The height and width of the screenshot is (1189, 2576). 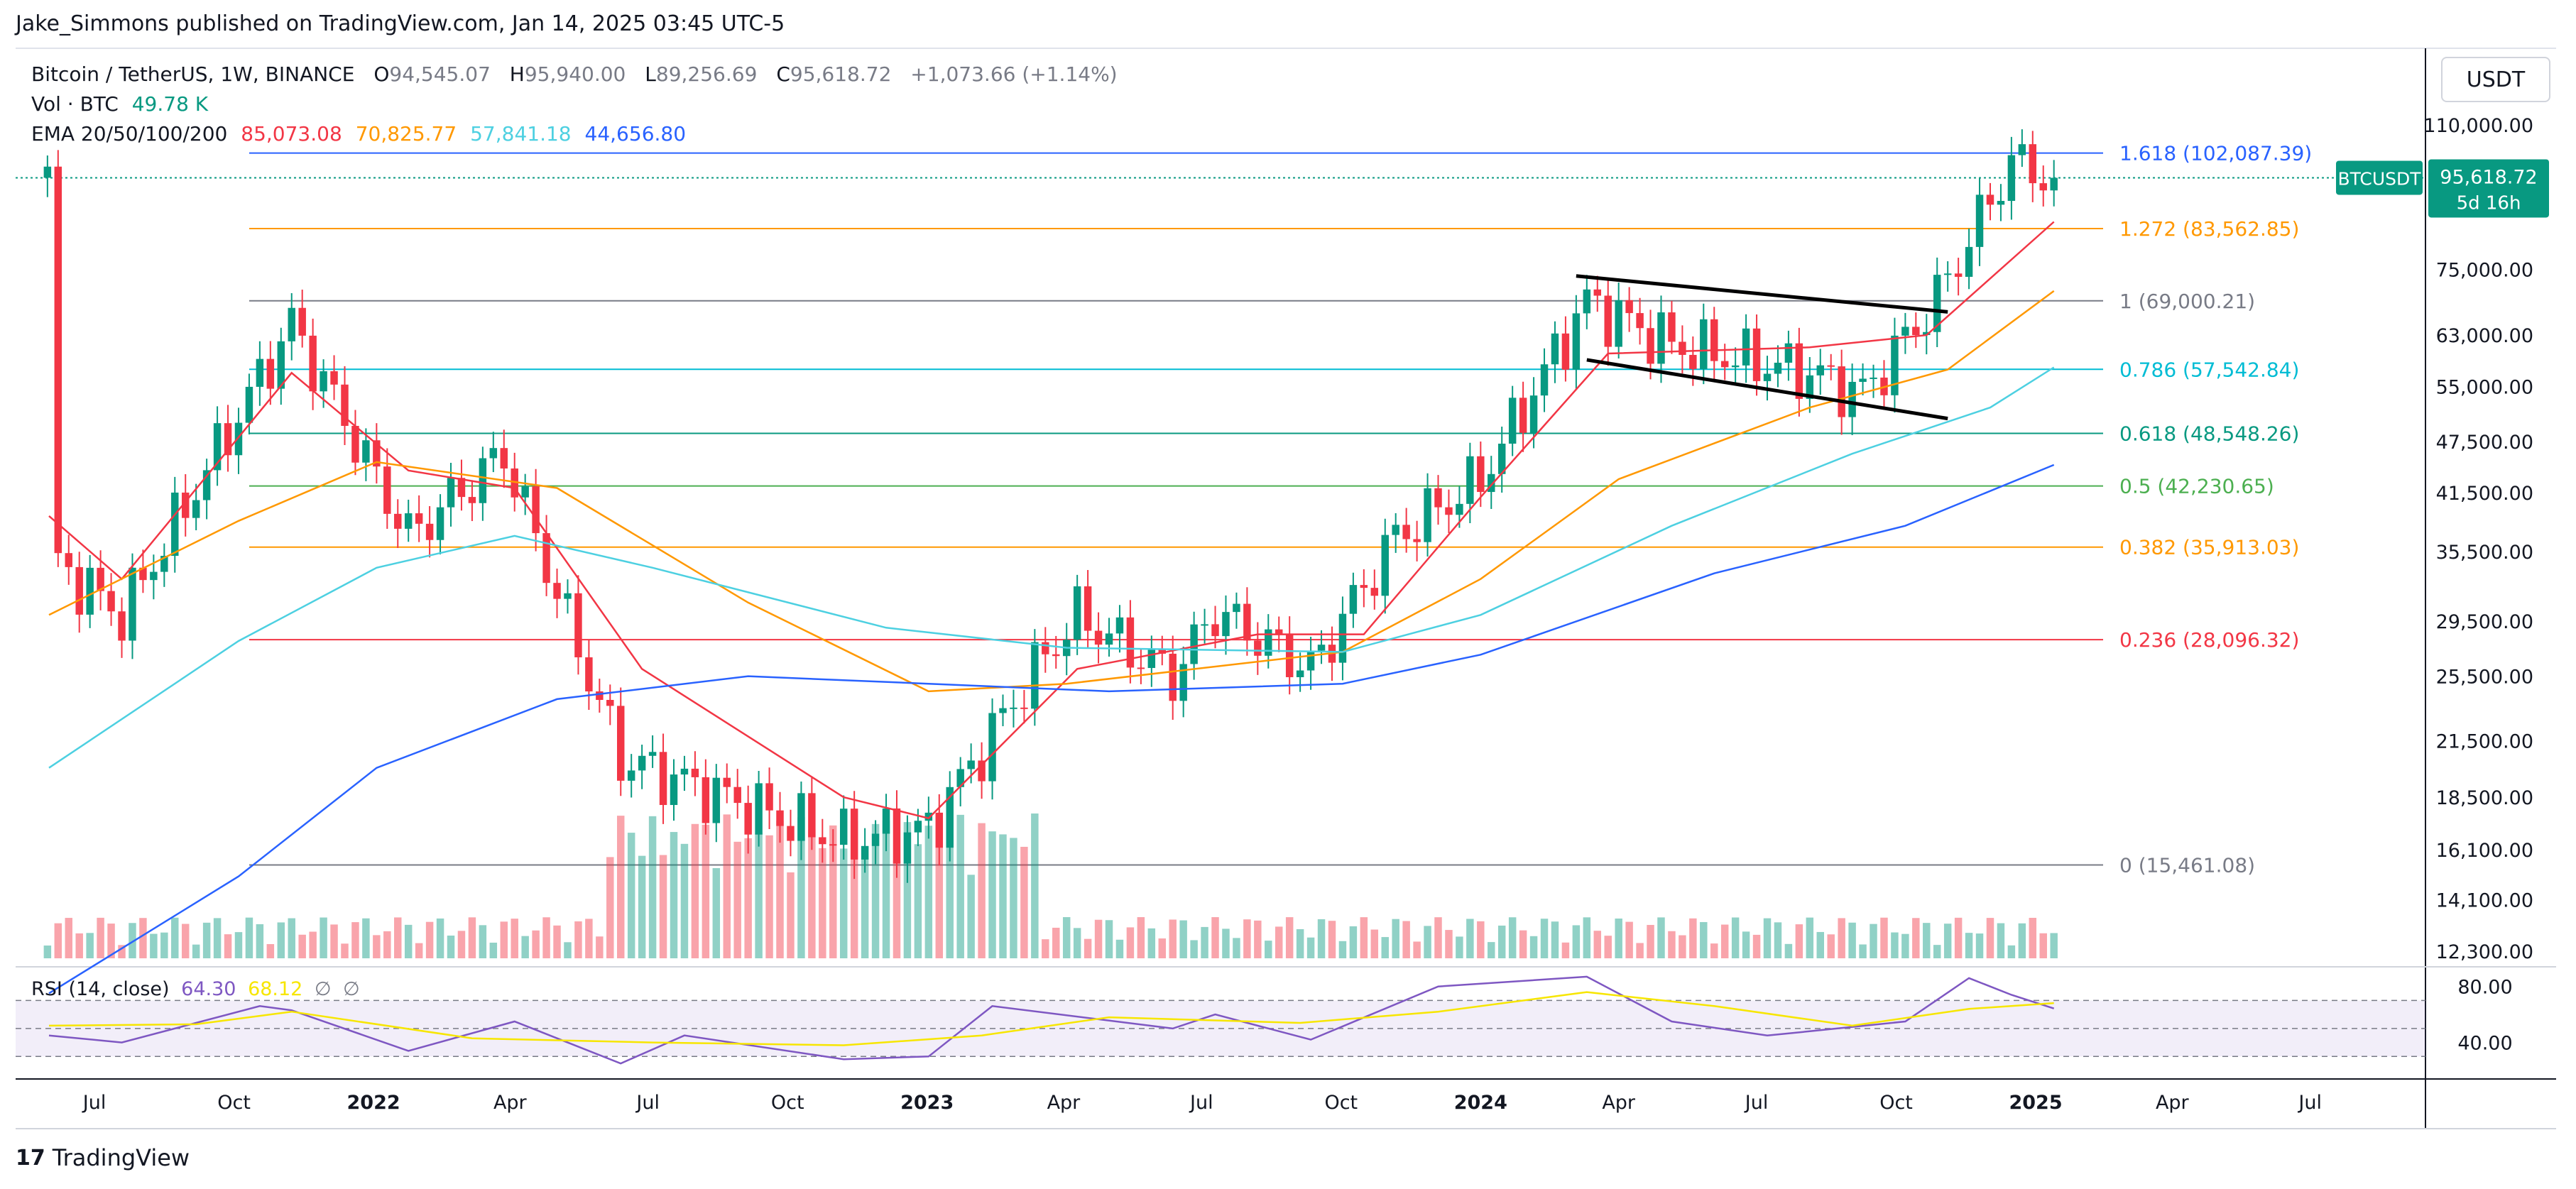 What do you see at coordinates (1051, 1020) in the screenshot?
I see `rsi-line` at bounding box center [1051, 1020].